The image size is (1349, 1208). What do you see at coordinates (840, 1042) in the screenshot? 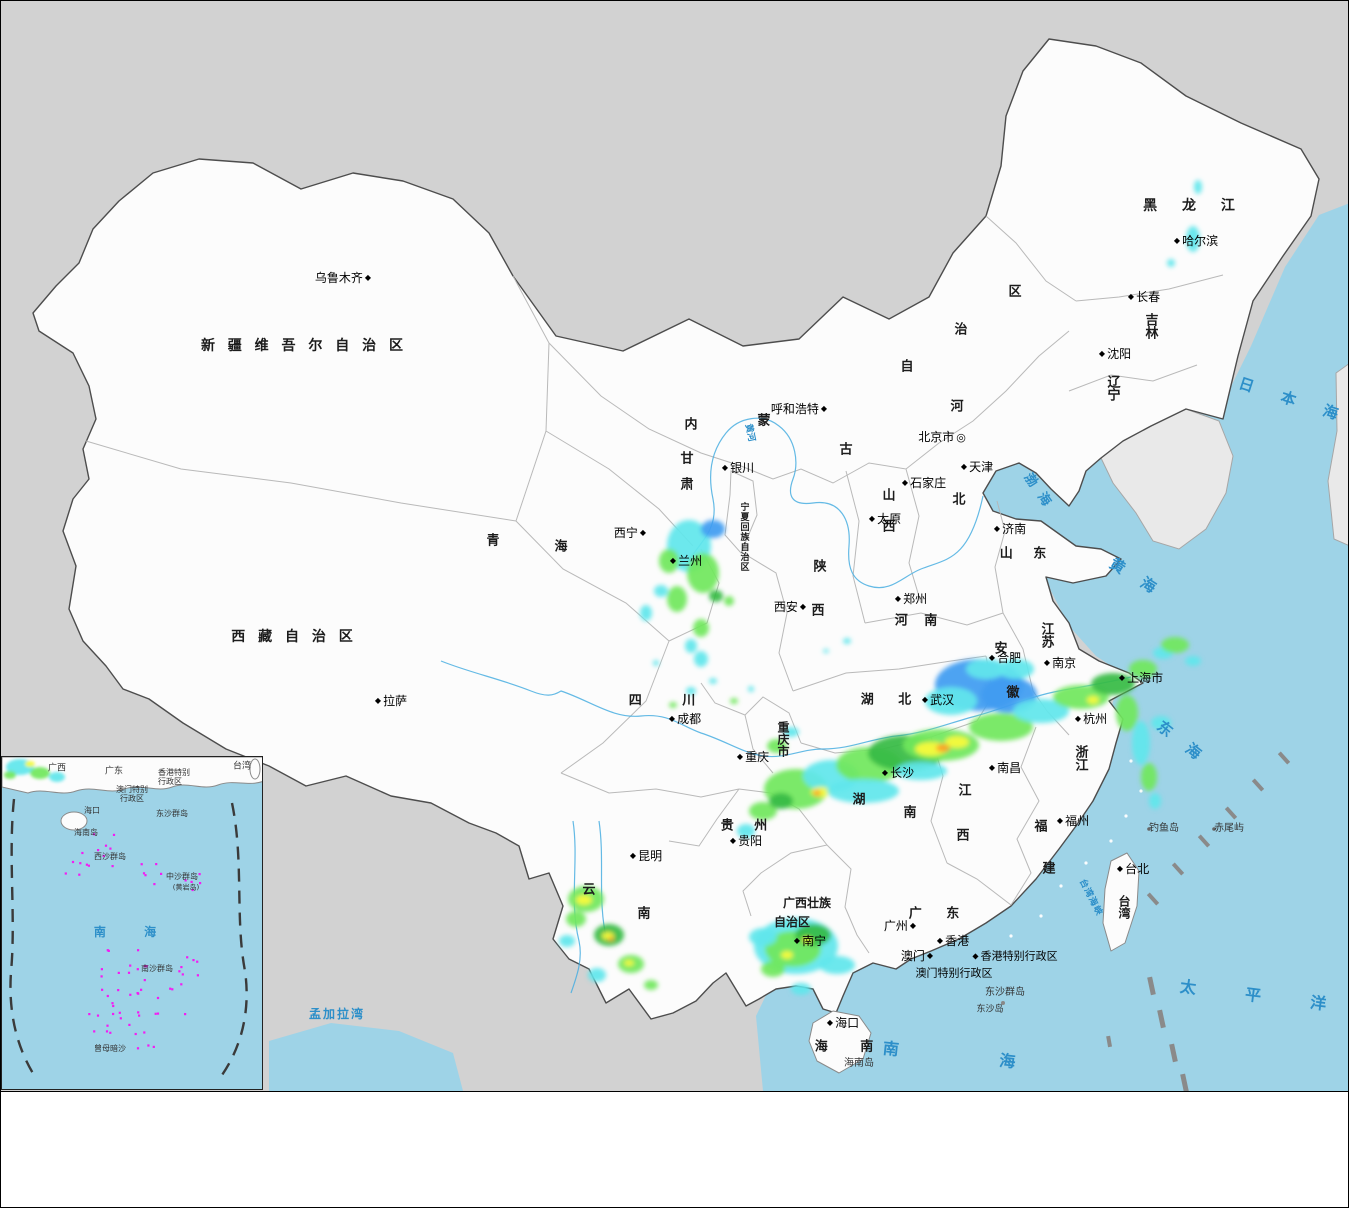
I see `hainan-island` at bounding box center [840, 1042].